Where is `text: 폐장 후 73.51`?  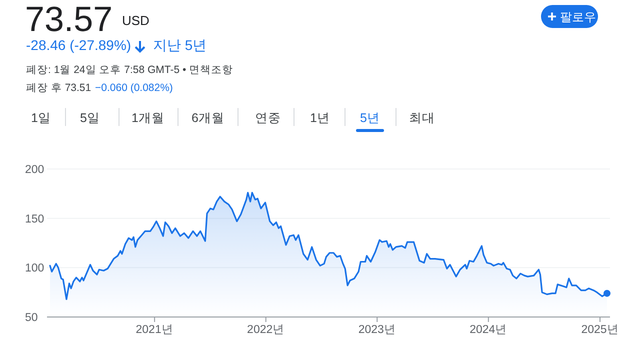 text: 폐장 후 73.51 is located at coordinates (59, 88).